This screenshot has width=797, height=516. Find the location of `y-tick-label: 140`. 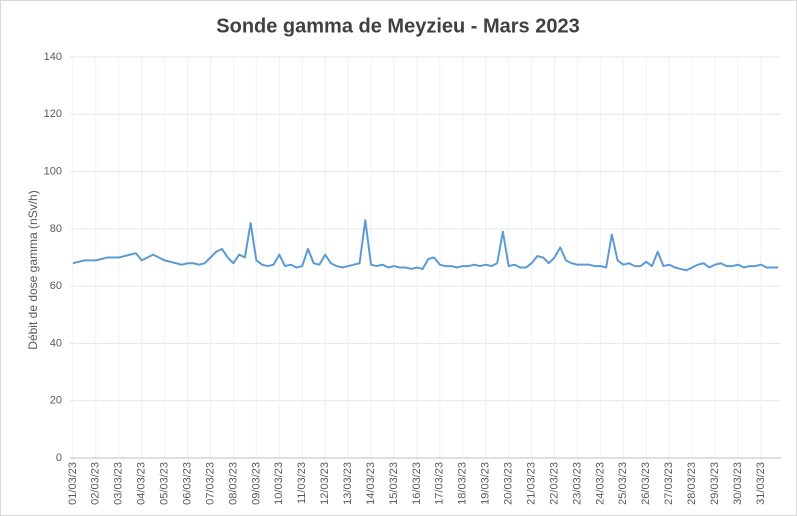

y-tick-label: 140 is located at coordinates (53, 57).